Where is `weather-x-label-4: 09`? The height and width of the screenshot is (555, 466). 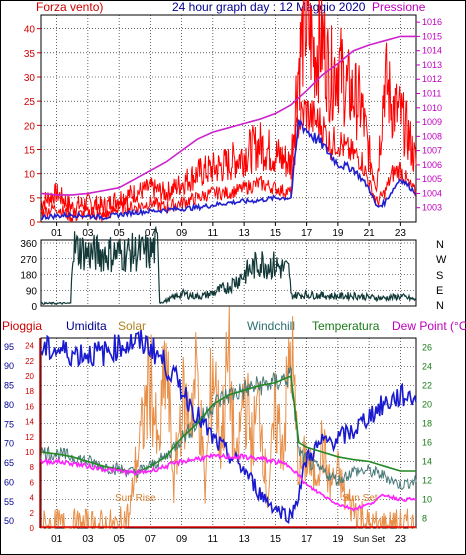
weather-x-label-4: 09 is located at coordinates (182, 539).